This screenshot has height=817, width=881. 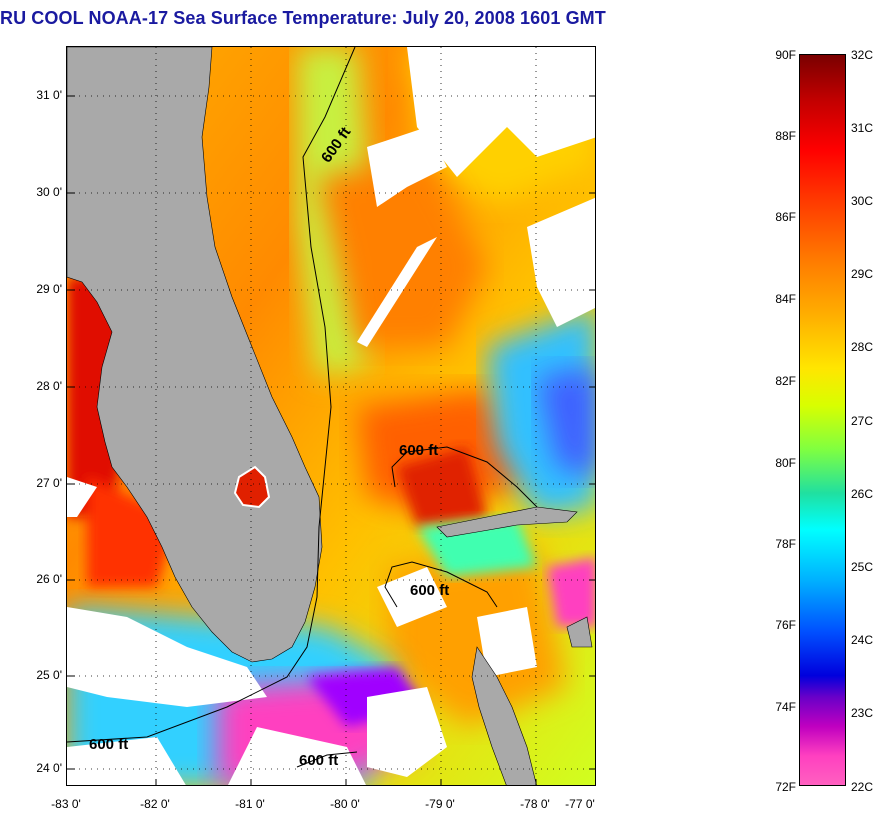 What do you see at coordinates (49, 289) in the screenshot?
I see `y-tick-label: 29 0'` at bounding box center [49, 289].